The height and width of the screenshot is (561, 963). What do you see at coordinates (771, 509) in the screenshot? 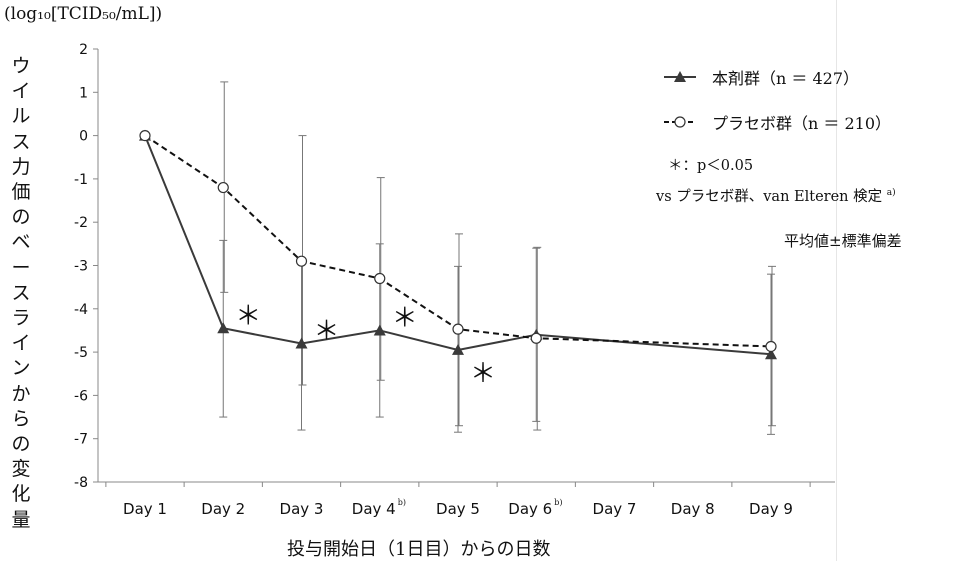
I see `x-tick-label: Day 9` at bounding box center [771, 509].